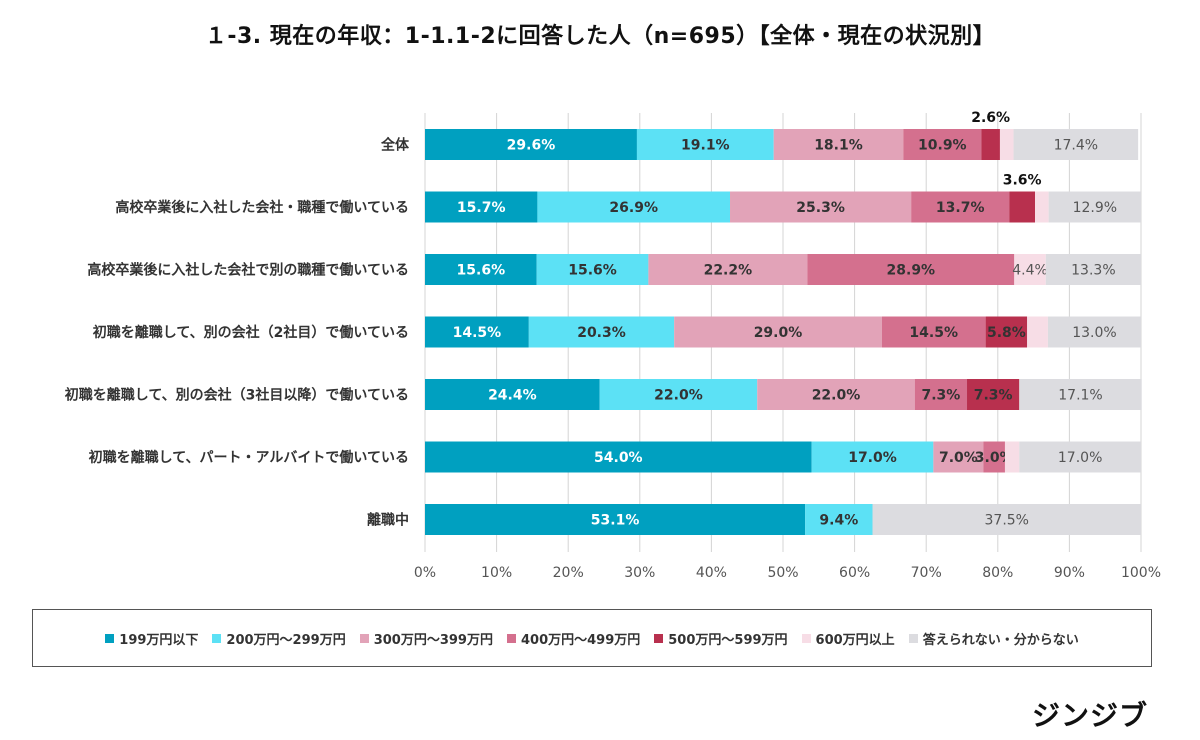 This screenshot has height=740, width=1200. I want to click on data-label: 10.9%, so click(942, 146).